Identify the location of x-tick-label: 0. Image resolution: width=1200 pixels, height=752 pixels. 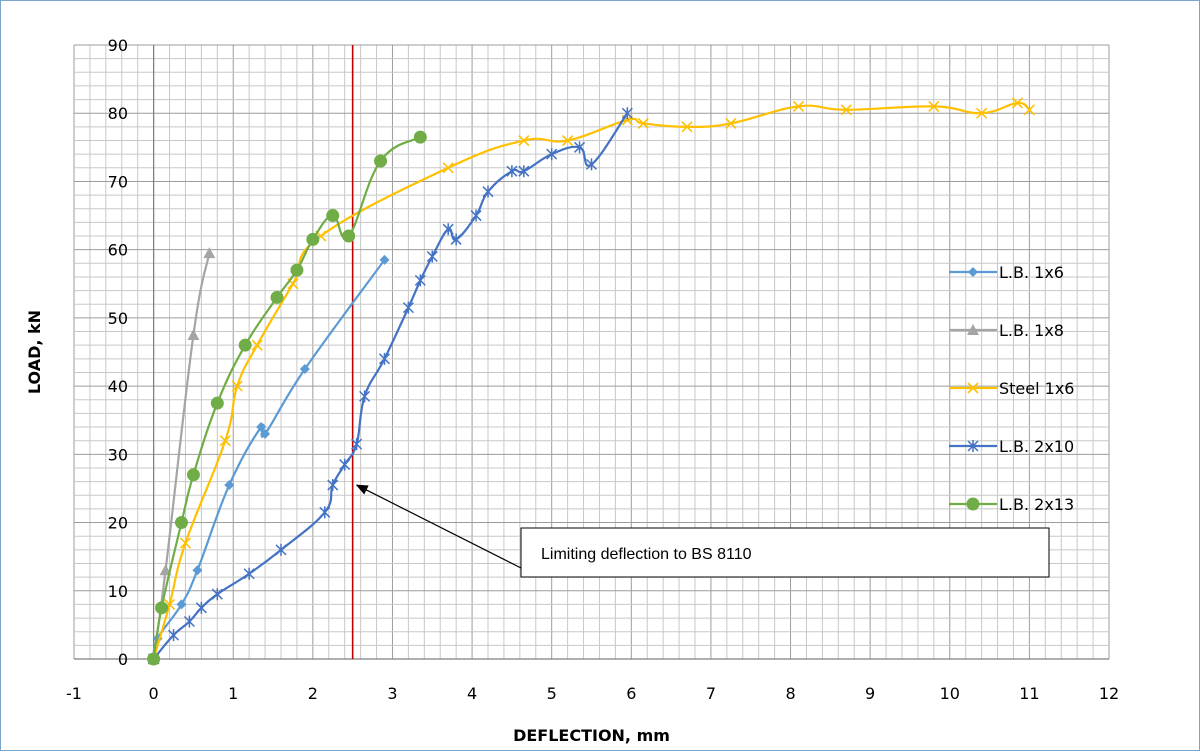
(154, 693).